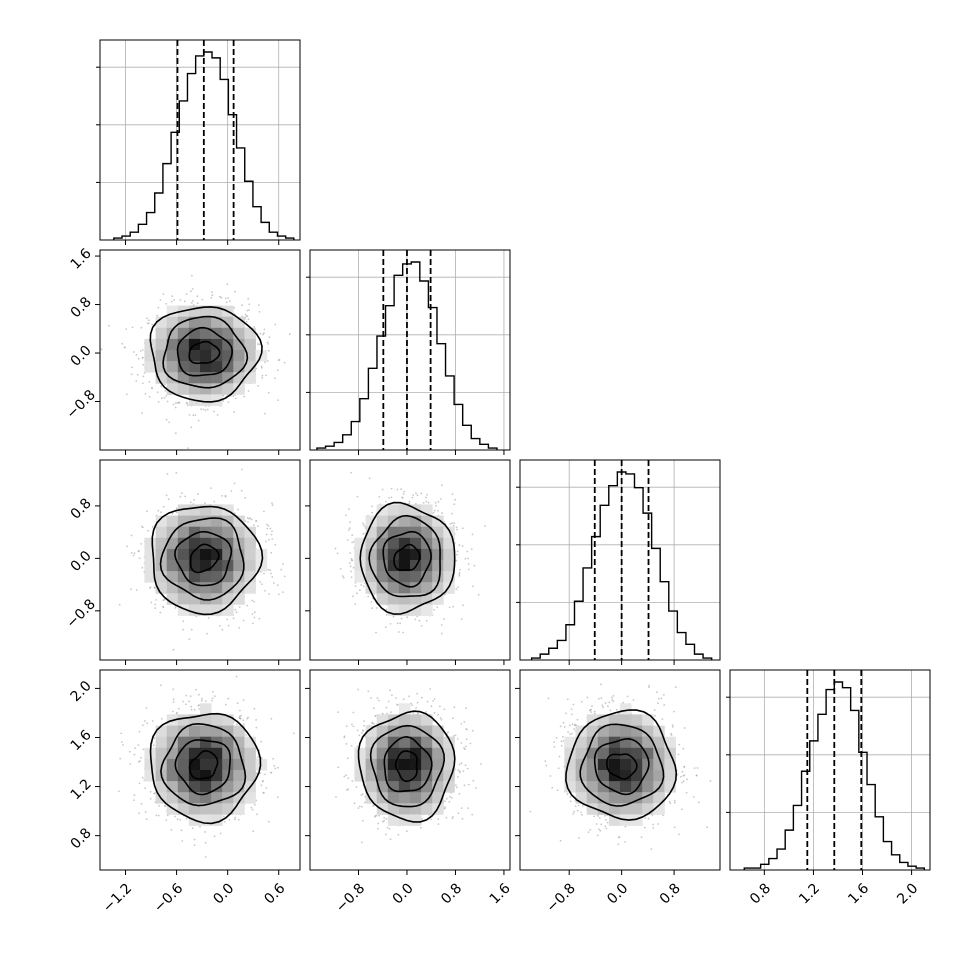 This screenshot has width=970, height=970. I want to click on y-tick-label: 1.2, so click(81, 789).